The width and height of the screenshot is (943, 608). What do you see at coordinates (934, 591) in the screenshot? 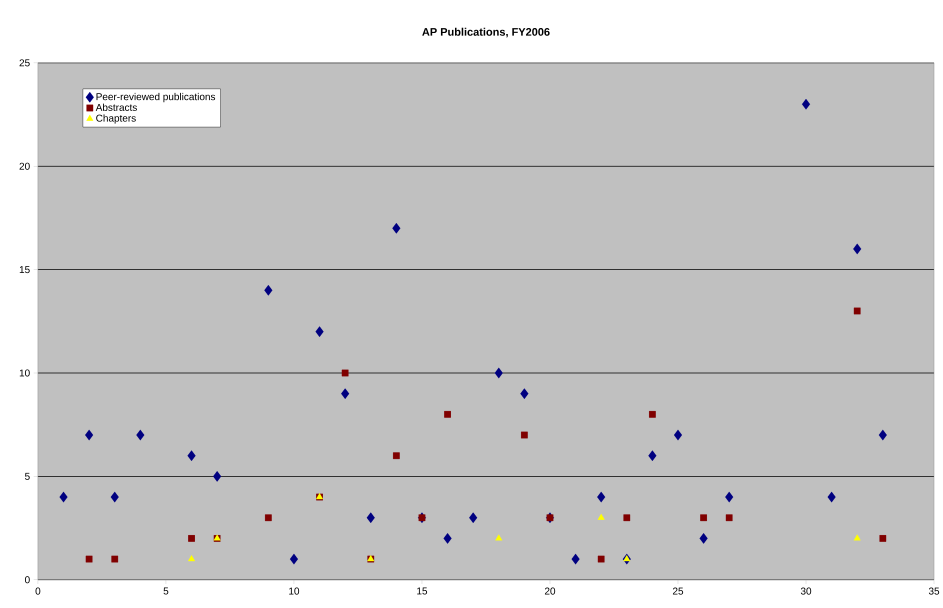
I see `x-tick-label: 35` at bounding box center [934, 591].